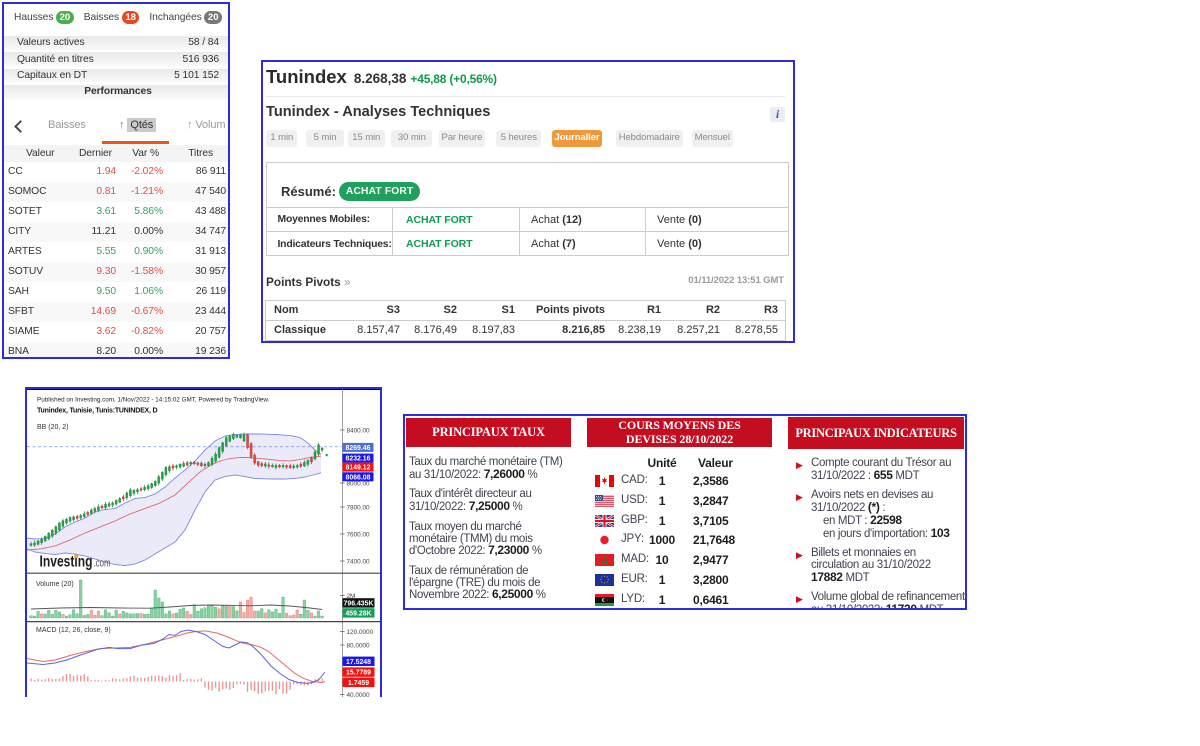 Image resolution: width=1200 pixels, height=746 pixels. I want to click on svg-text: 17.5248, so click(358, 662).